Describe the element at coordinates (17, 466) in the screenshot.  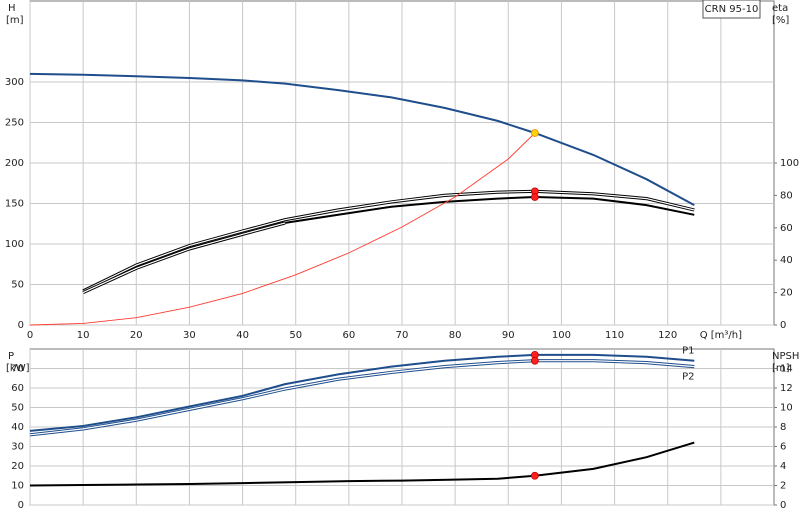
I see `y-tick-label: 20` at that location.